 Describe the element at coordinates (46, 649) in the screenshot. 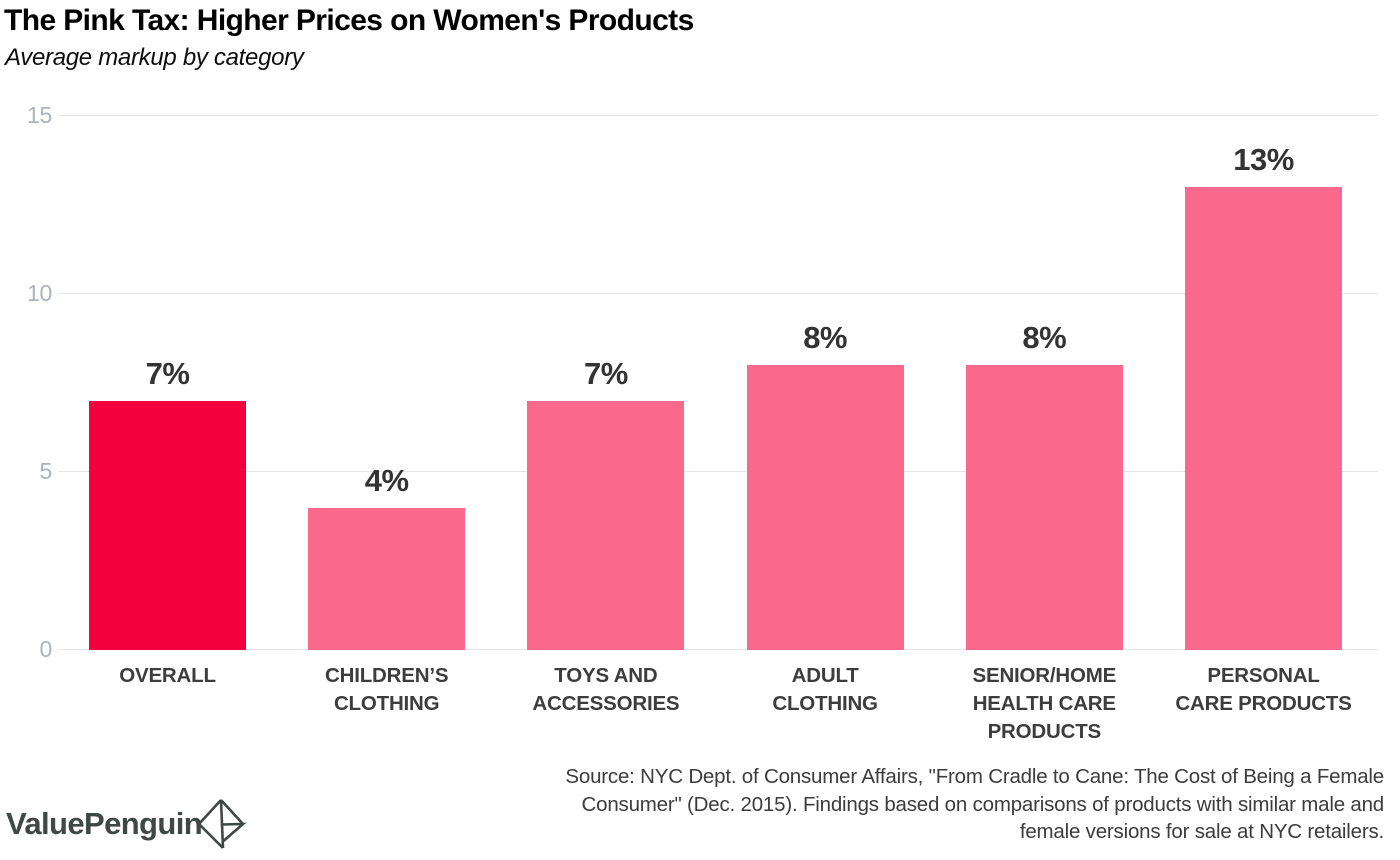

I see `y-tick-label-0: 0` at that location.